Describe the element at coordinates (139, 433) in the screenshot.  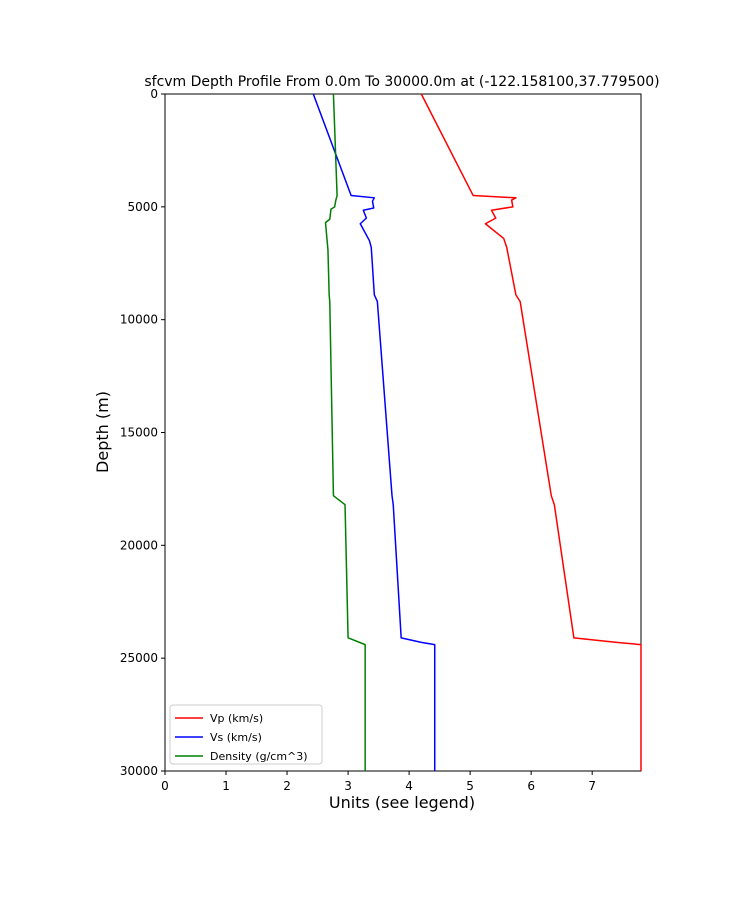
I see `y-tick-label: 15000` at that location.